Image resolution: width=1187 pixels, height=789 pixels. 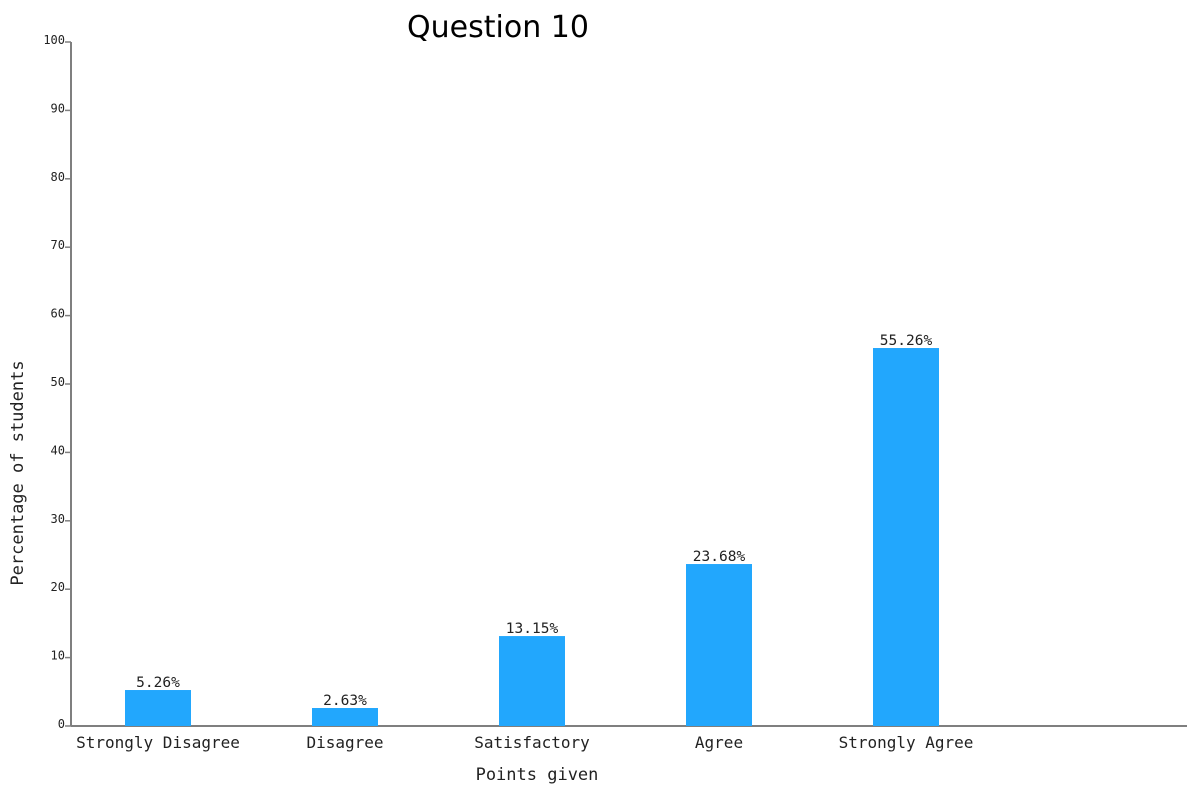 I want to click on y-tick-label: 100, so click(x=54, y=40).